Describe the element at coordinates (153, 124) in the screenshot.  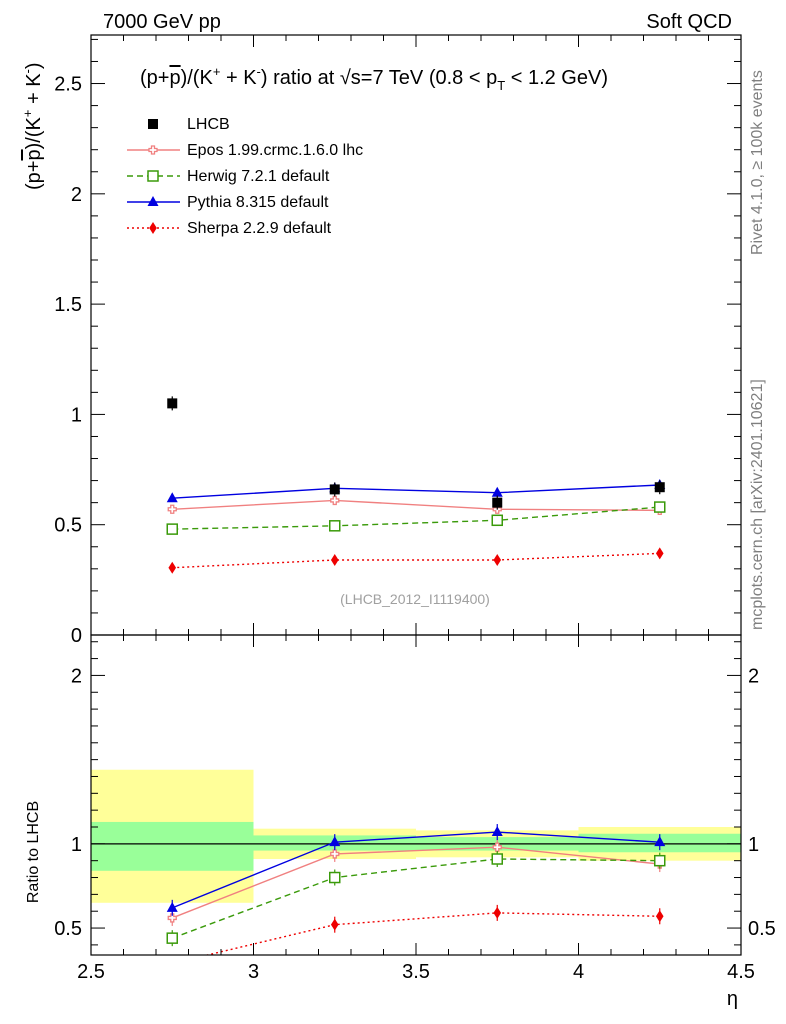
I see `legend-marker-lhcb` at that location.